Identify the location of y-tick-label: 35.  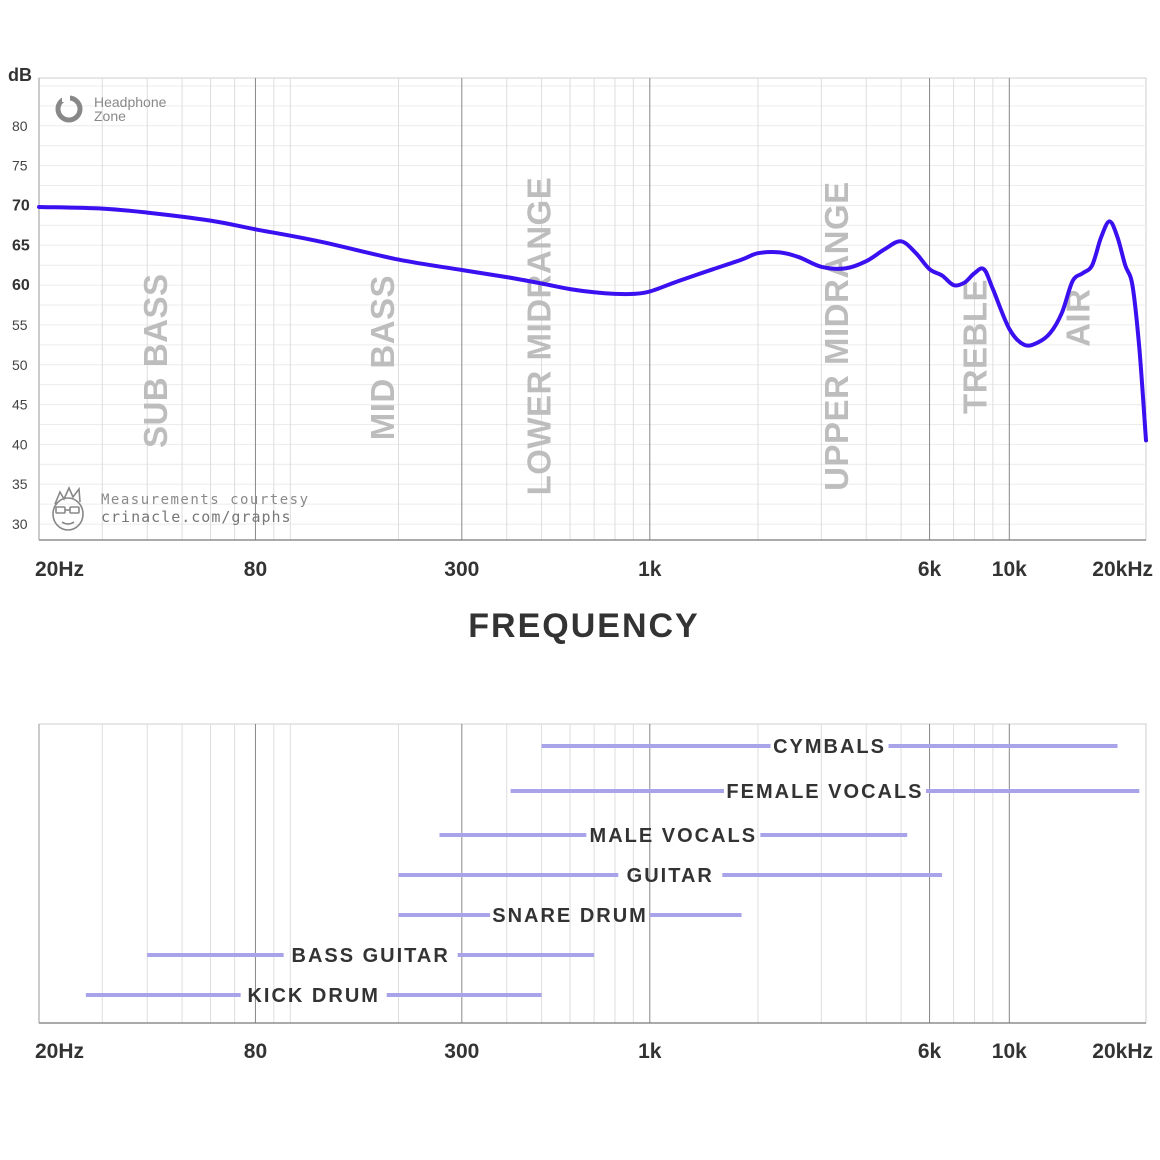
(20, 484).